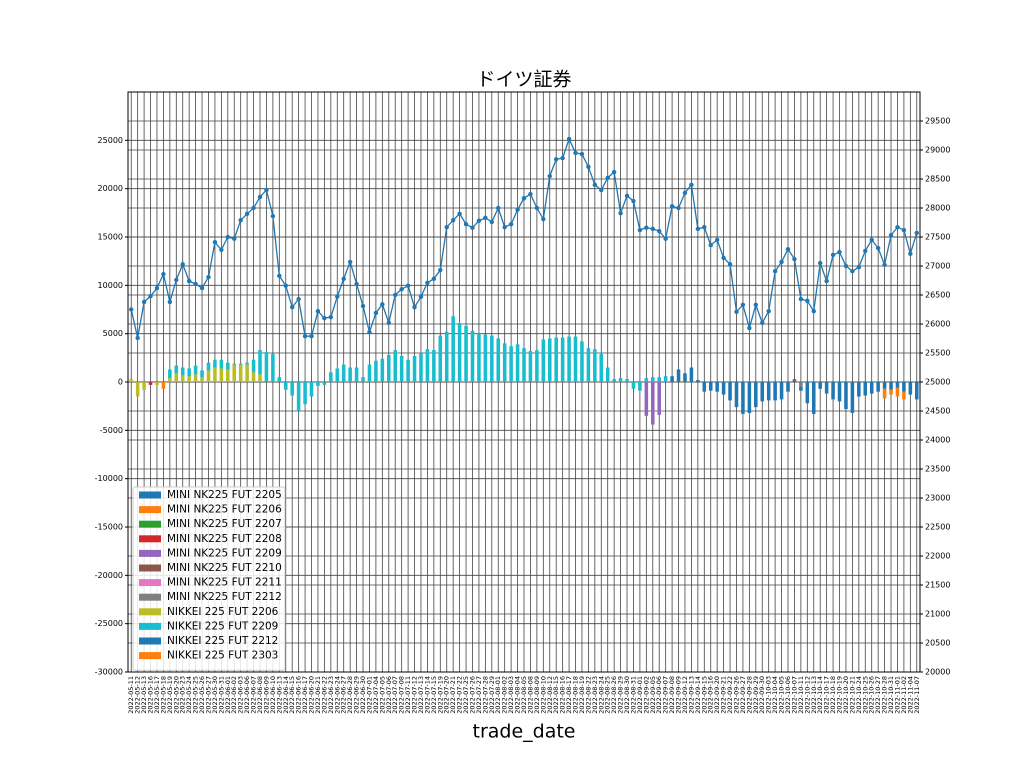  Describe the element at coordinates (814, 695) in the screenshot. I see `x-tick-label: 2022-10-13` at that location.